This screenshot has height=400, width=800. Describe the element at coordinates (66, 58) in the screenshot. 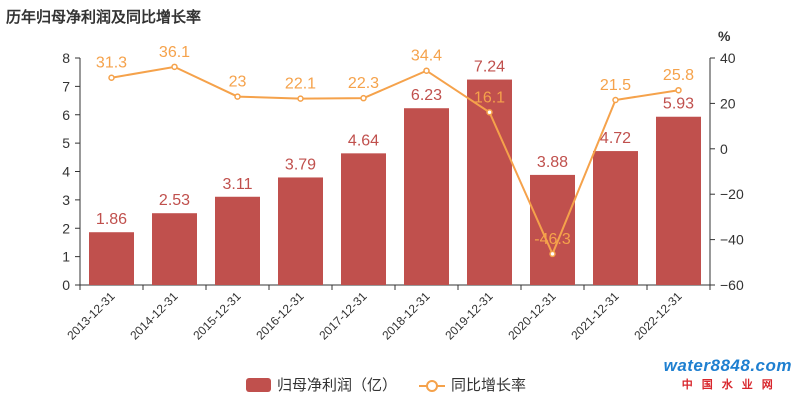

I see `left-tick-label: 8` at that location.